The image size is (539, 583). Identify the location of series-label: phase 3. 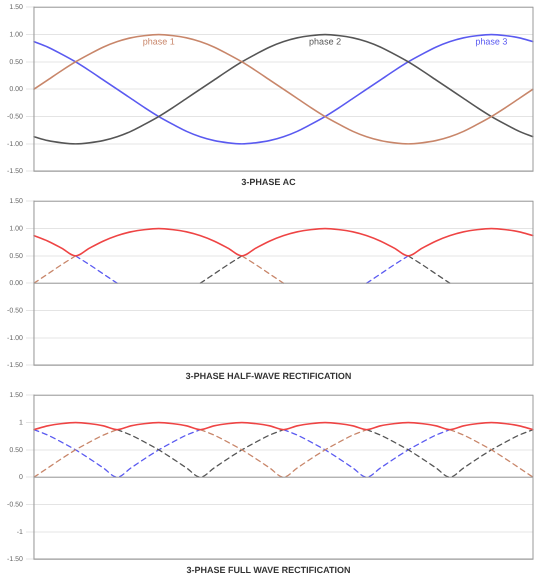
(491, 41).